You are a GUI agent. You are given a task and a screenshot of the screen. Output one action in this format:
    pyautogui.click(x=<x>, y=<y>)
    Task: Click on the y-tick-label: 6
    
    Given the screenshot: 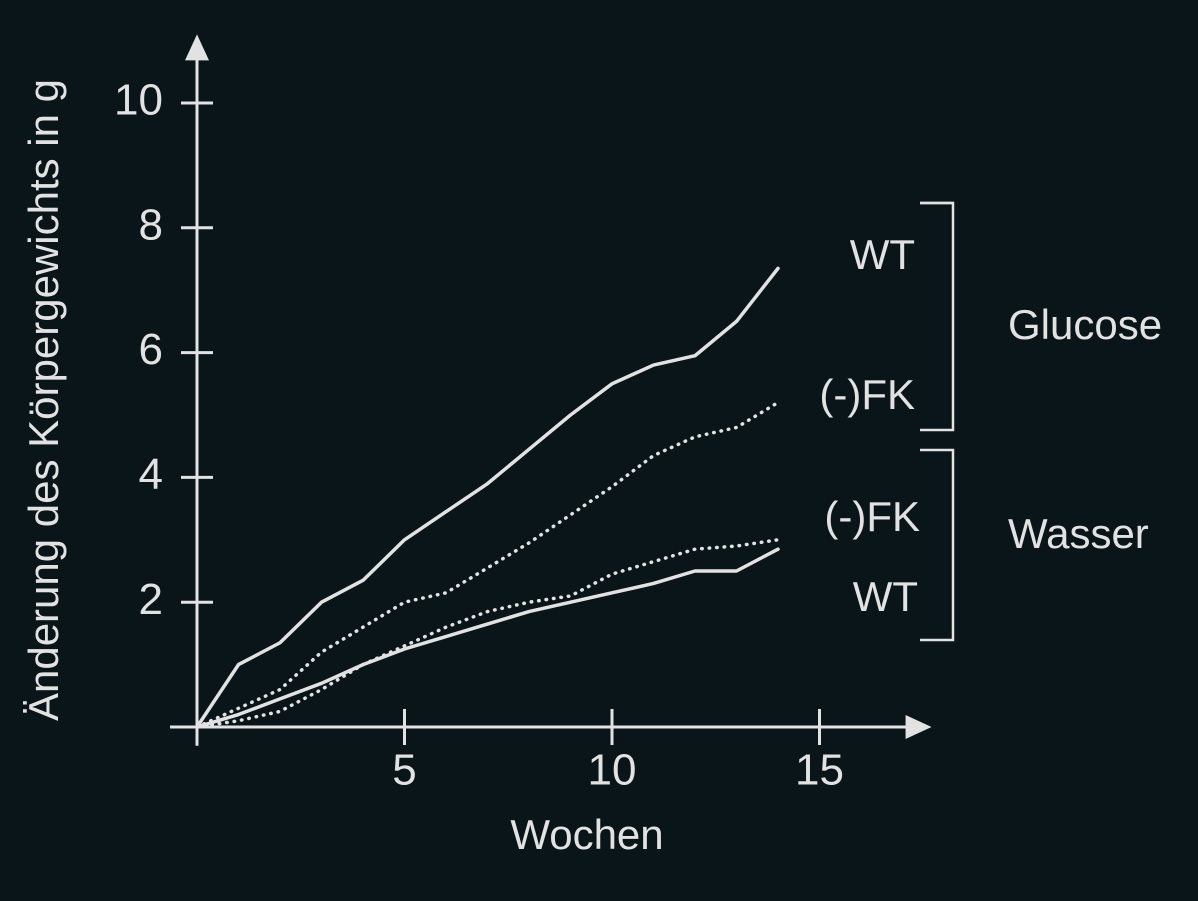 What is the action you would take?
    pyautogui.click(x=151, y=349)
    